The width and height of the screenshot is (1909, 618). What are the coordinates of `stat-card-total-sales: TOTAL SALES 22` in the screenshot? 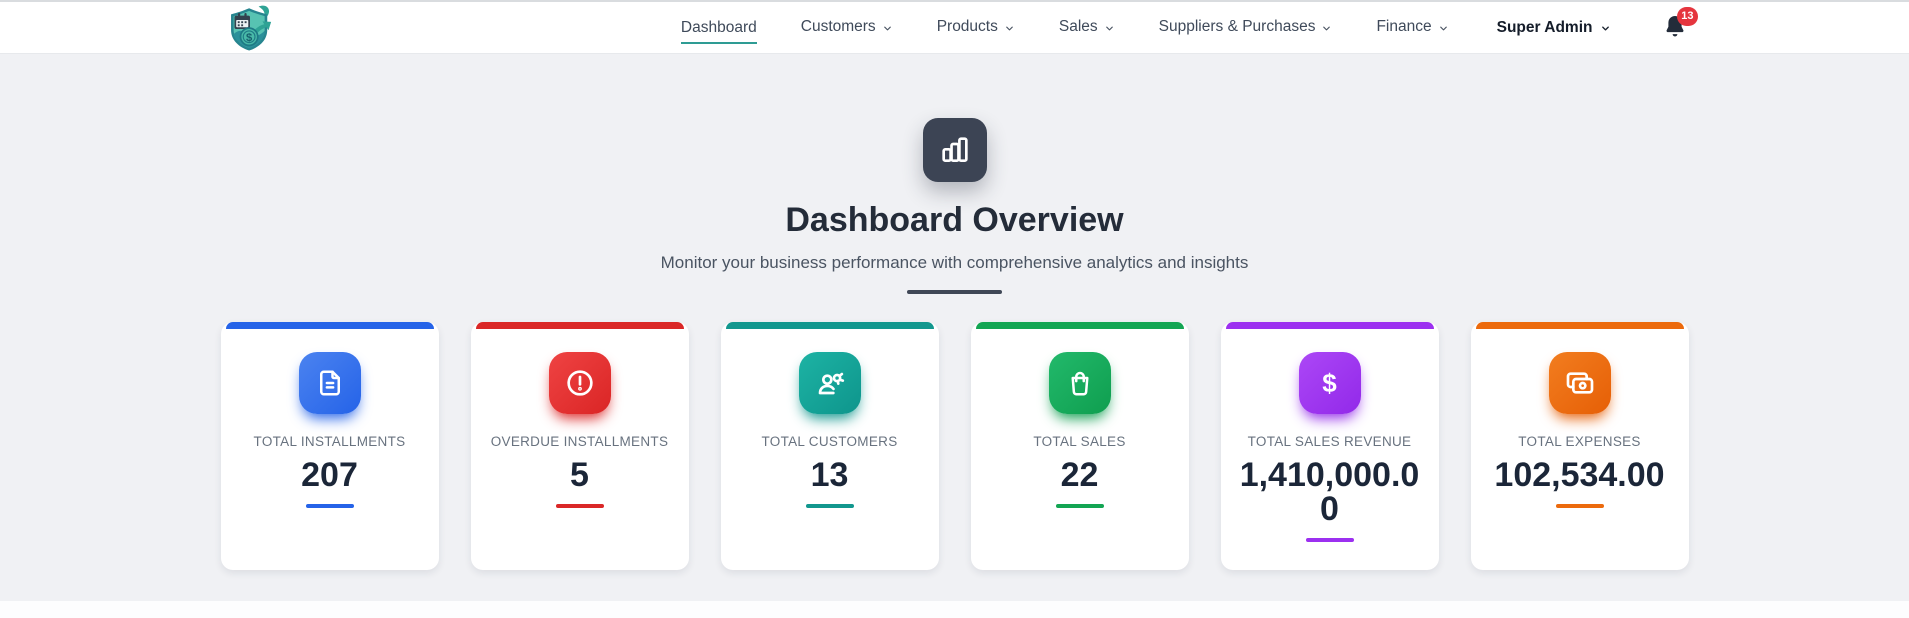 It's located at (1079, 446).